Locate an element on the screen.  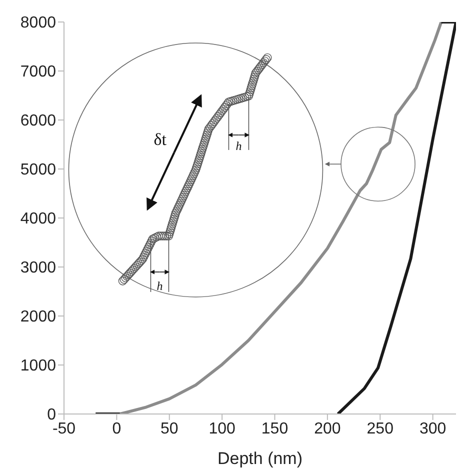
y-tick-label: 7000 is located at coordinates (38, 72).